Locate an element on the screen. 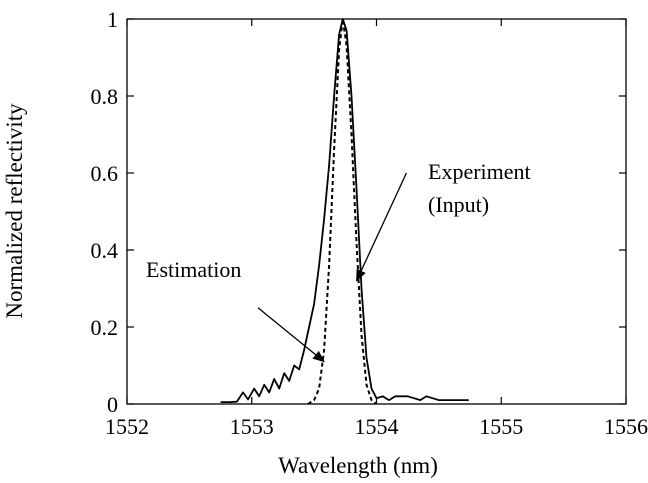 The width and height of the screenshot is (648, 483). x-tick-labels: 1552 1553 1554 1555 1556 is located at coordinates (376, 426).